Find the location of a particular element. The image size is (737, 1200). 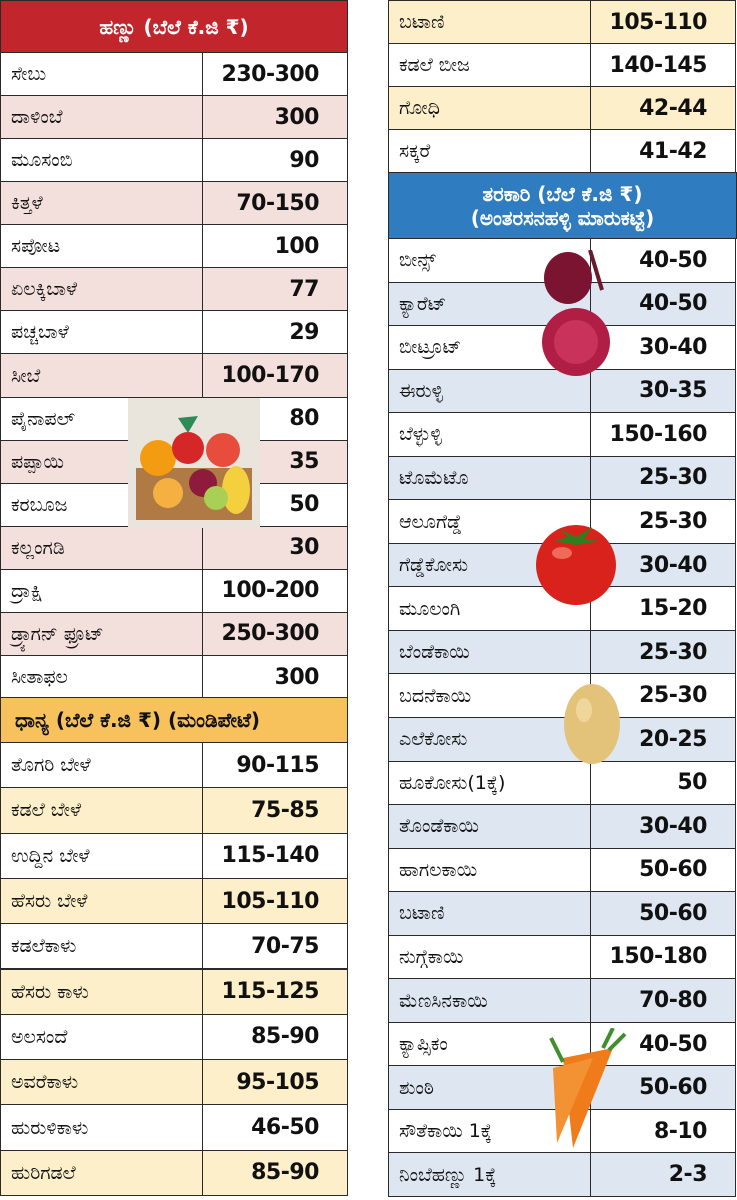

grains-header: ಧಾನ್ಯ (ಬೆಲೆ ಕೆ.ಜಿ ₹) (ಮಂಡಿಪೇಟೆ) is located at coordinates (174, 720).